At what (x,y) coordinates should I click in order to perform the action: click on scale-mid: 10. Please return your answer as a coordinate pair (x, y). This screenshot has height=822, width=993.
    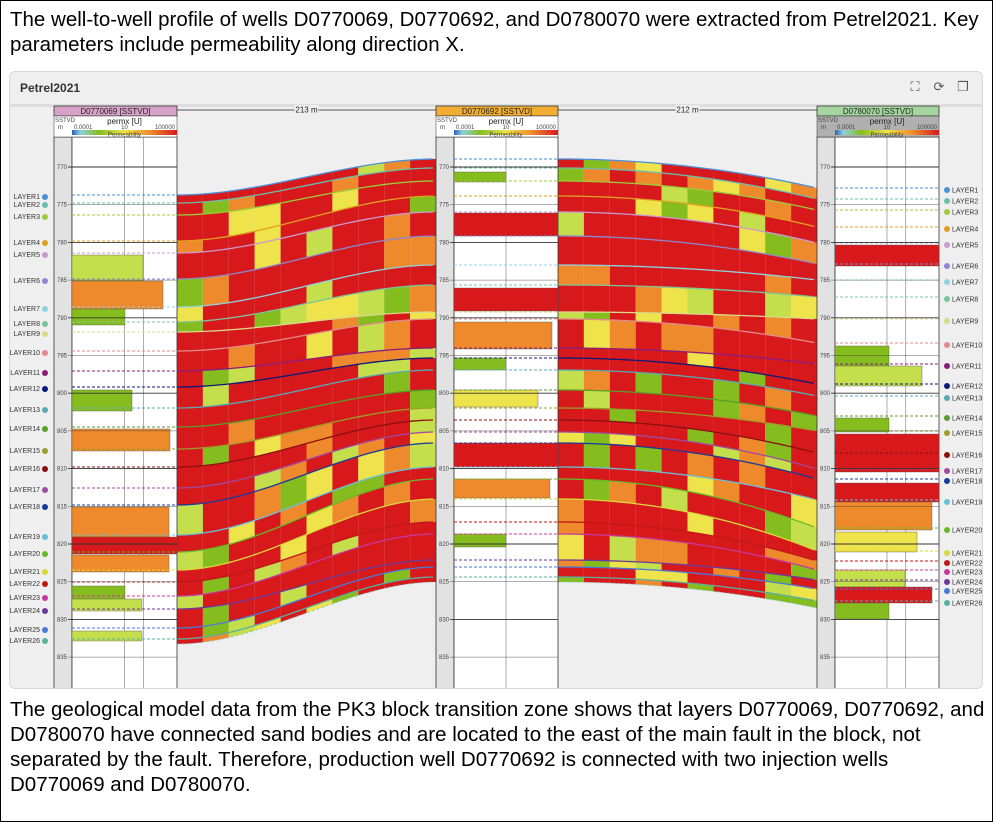
    Looking at the image, I should click on (506, 128).